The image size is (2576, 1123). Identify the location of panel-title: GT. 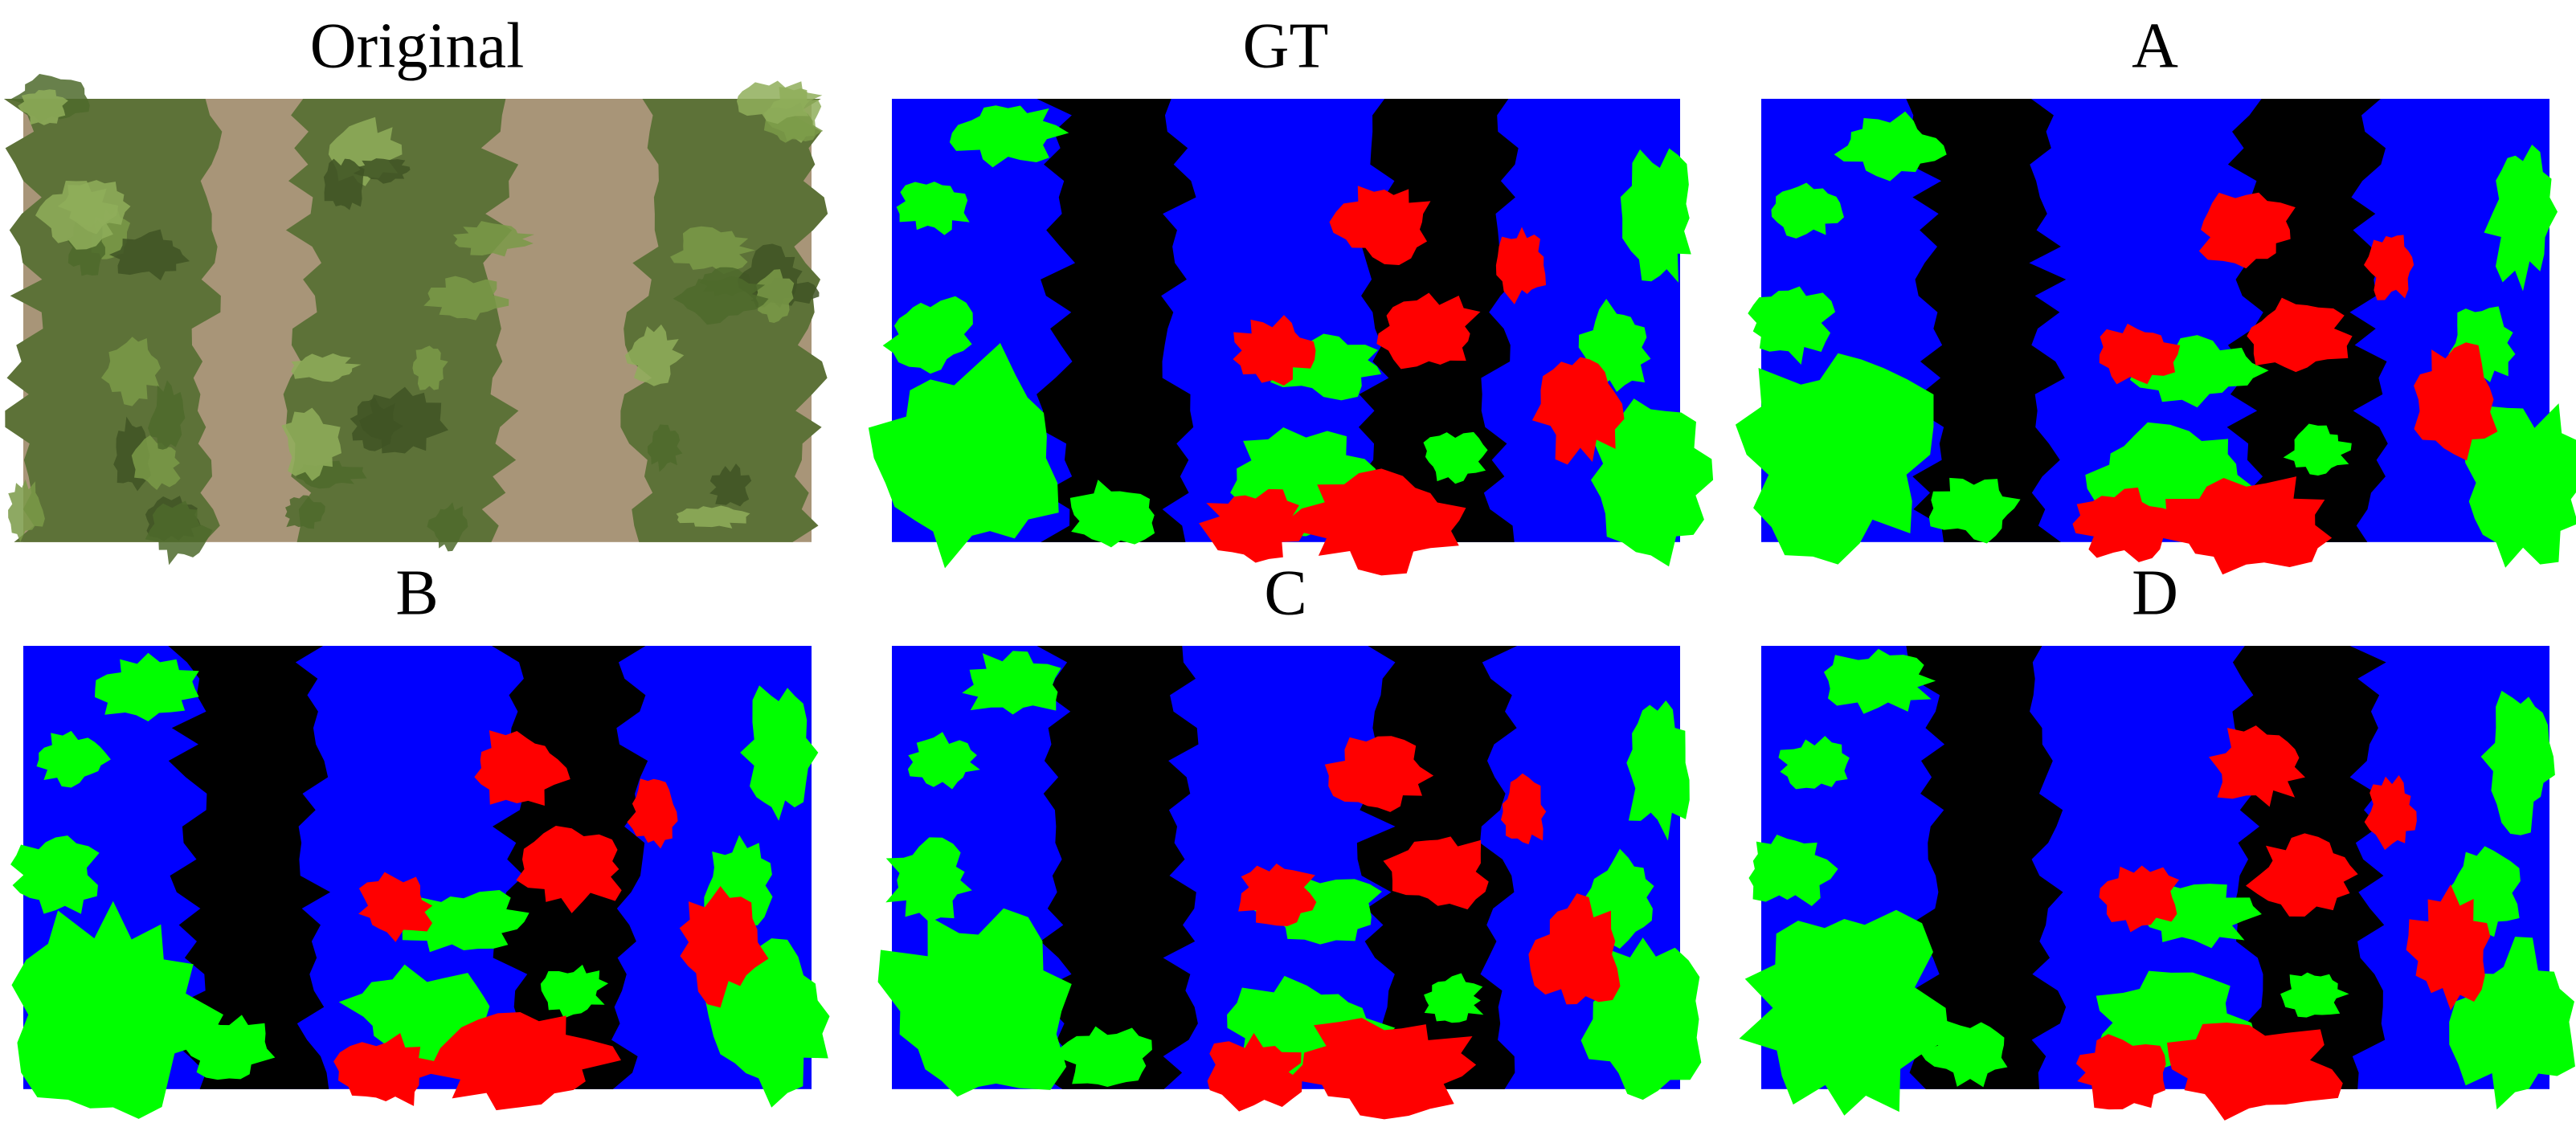
(1286, 45).